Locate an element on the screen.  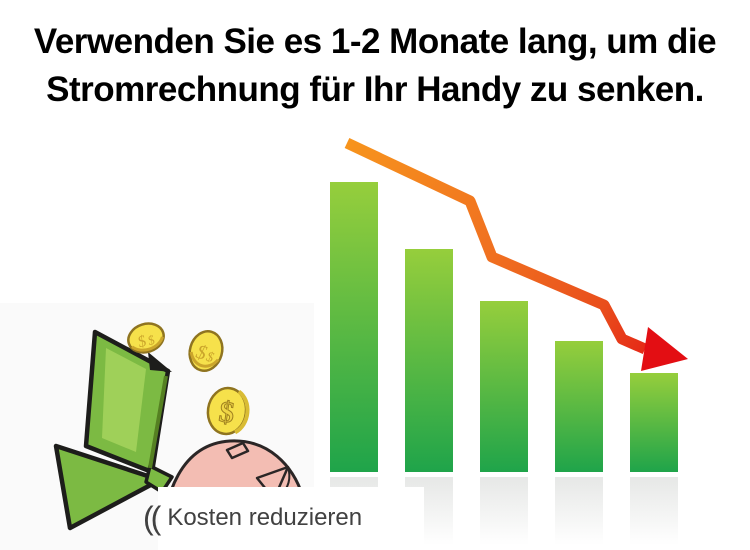
trend-arrowhead-icon is located at coordinates (664, 349).